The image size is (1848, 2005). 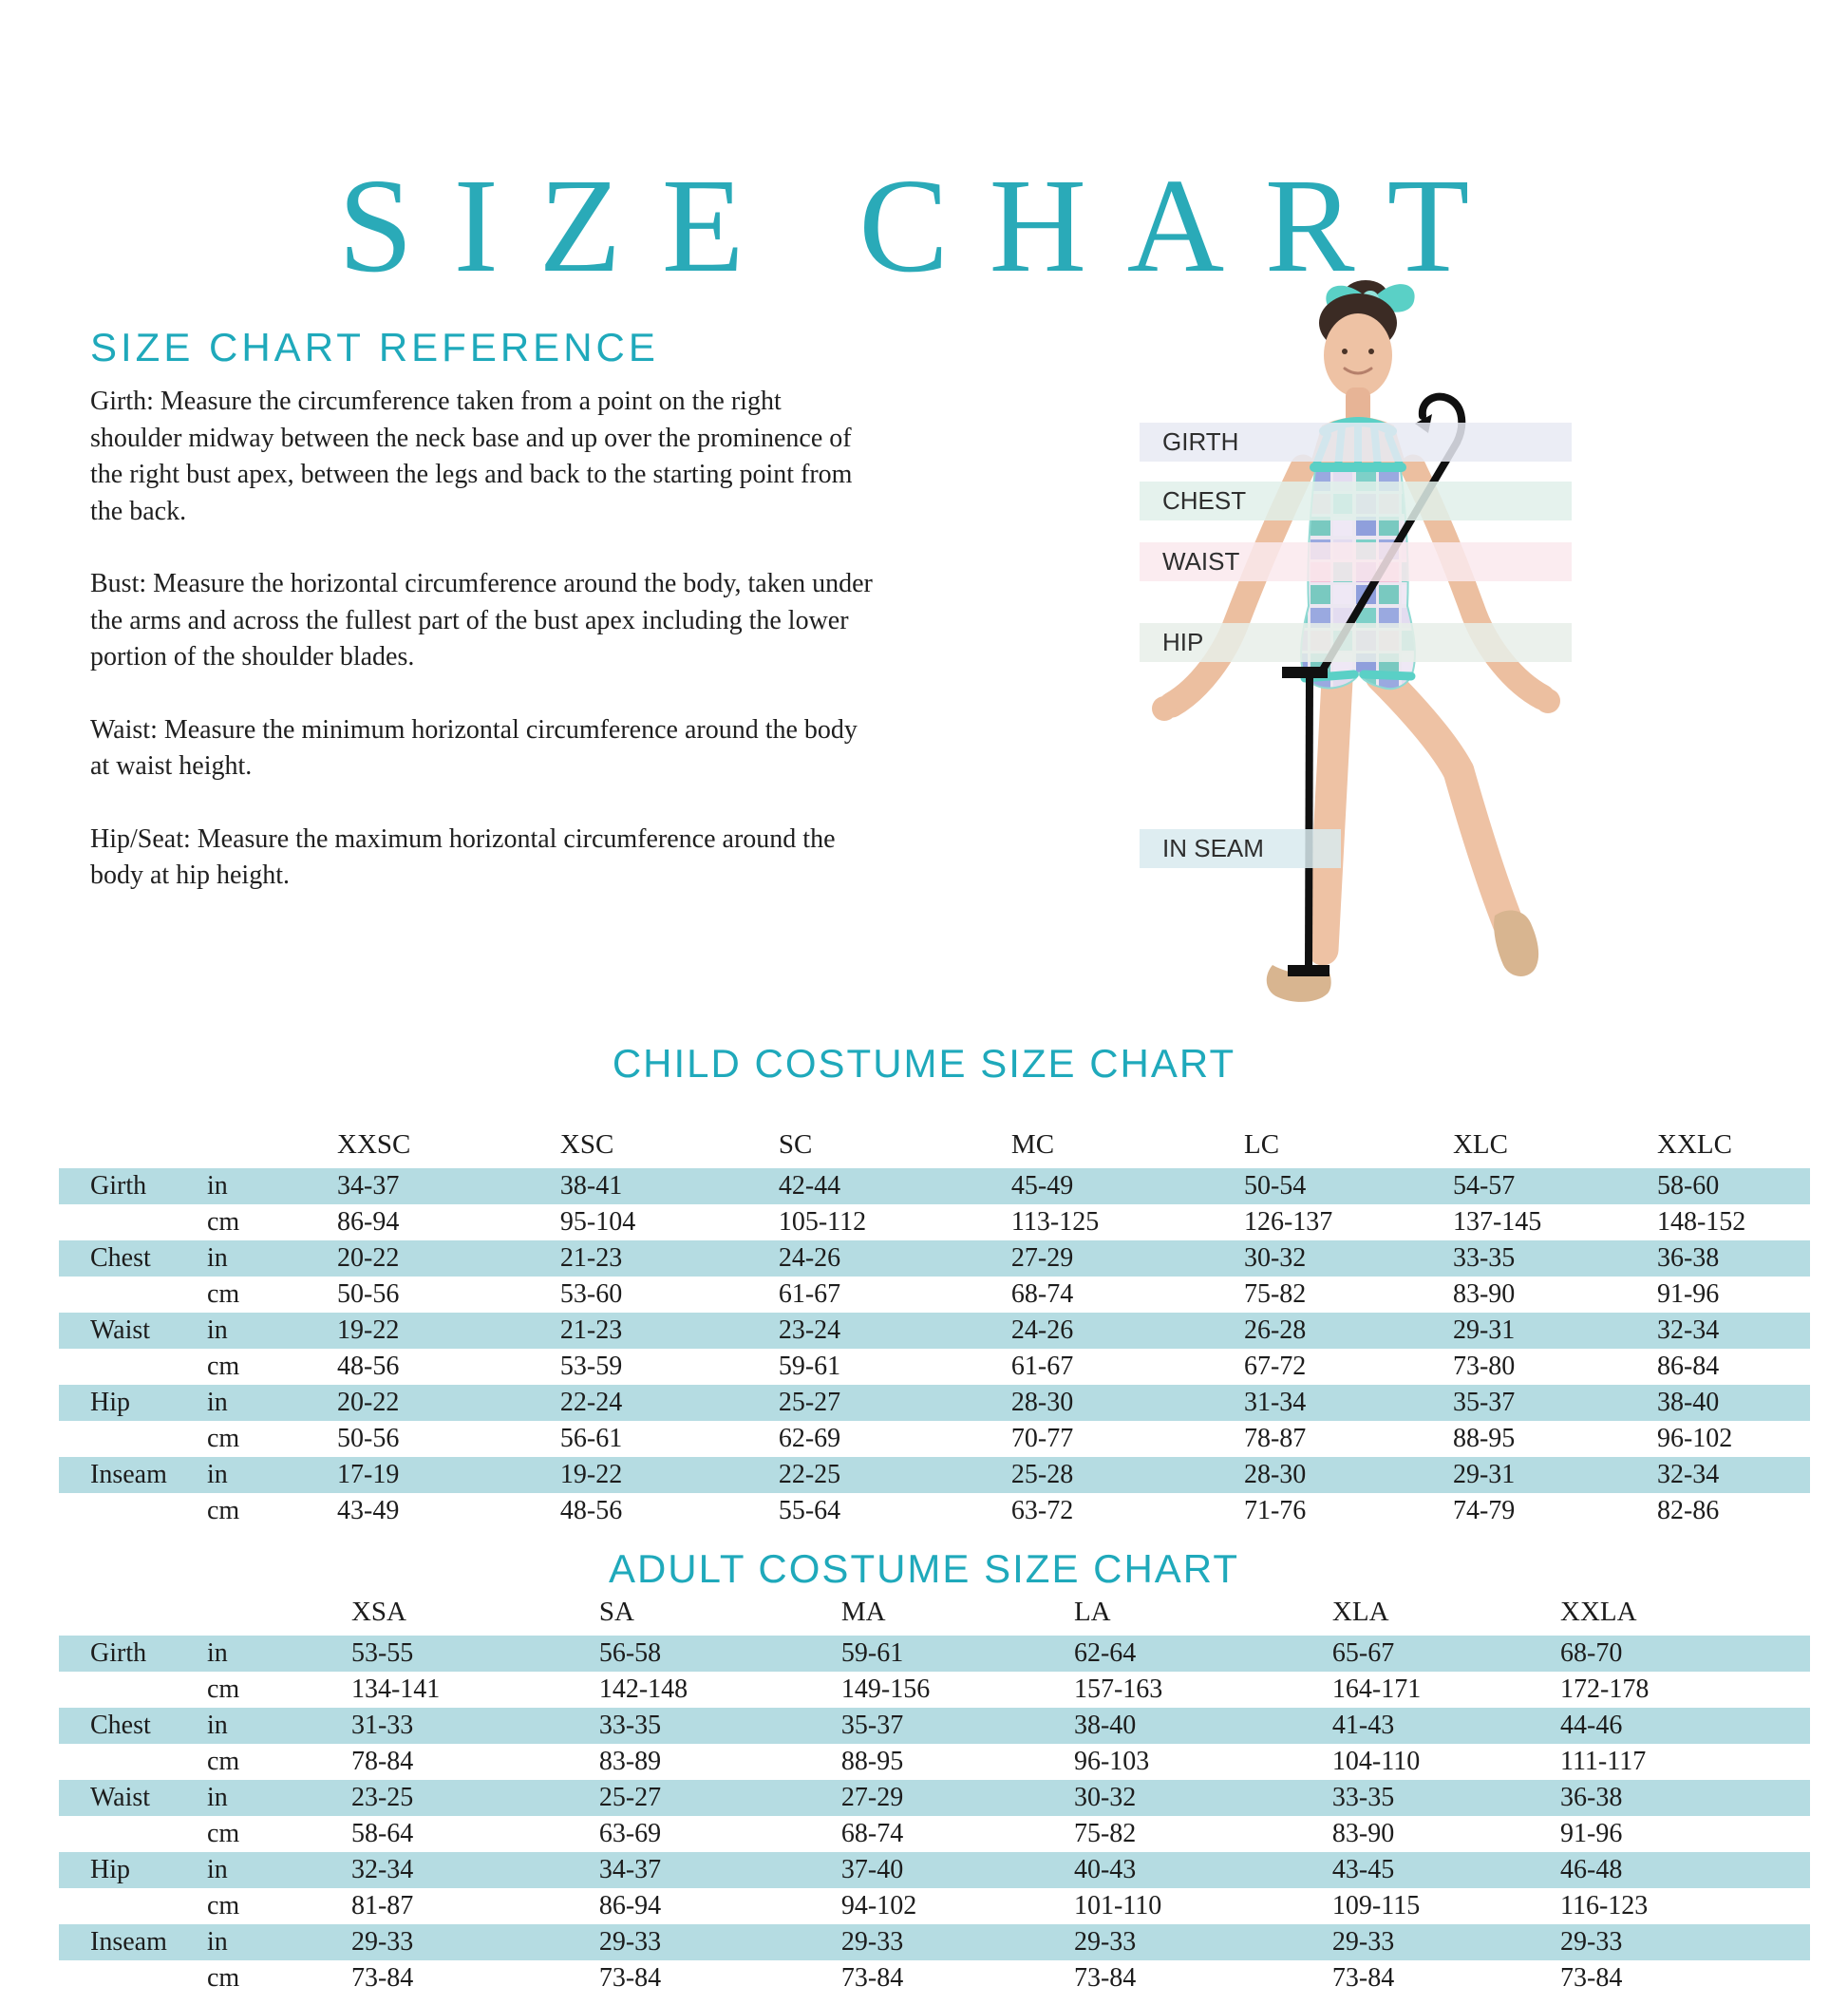 I want to click on table-row: cm 81-87 86-94 94-102 101-110 109-115 116-123, so click(x=934, y=1906).